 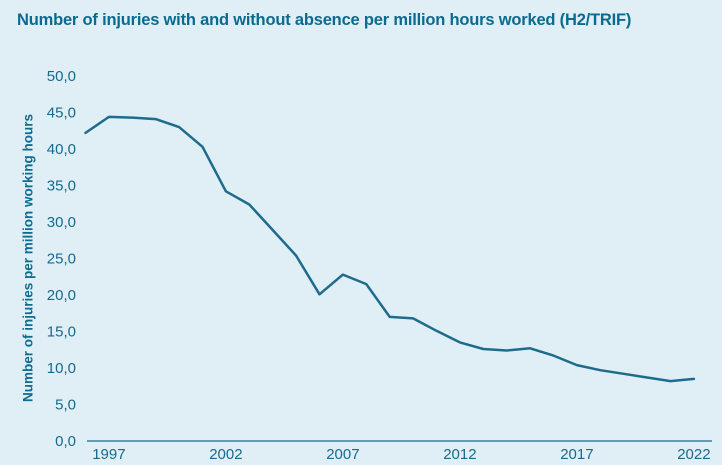 I want to click on y-tick-label: 30,0, so click(x=61, y=222).